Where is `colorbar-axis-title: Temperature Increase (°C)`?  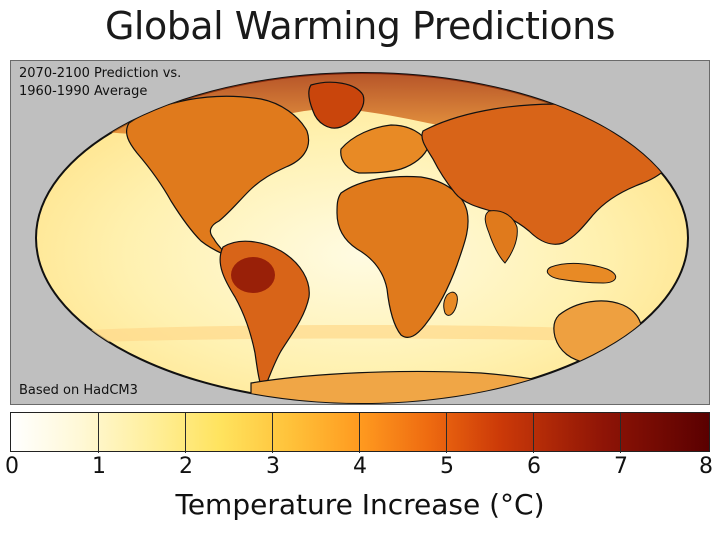 colorbar-axis-title: Temperature Increase (°C) is located at coordinates (360, 504).